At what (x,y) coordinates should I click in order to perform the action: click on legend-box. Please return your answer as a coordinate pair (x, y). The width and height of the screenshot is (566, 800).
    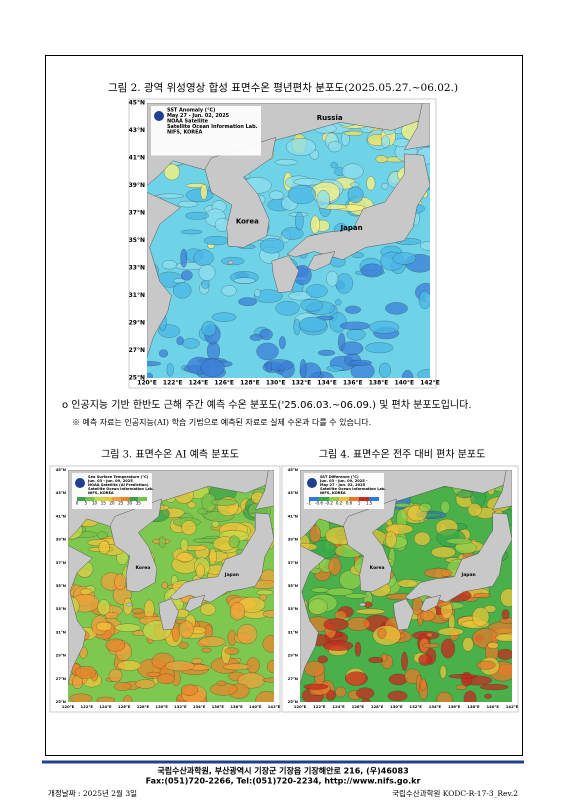
    Looking at the image, I should click on (112, 491).